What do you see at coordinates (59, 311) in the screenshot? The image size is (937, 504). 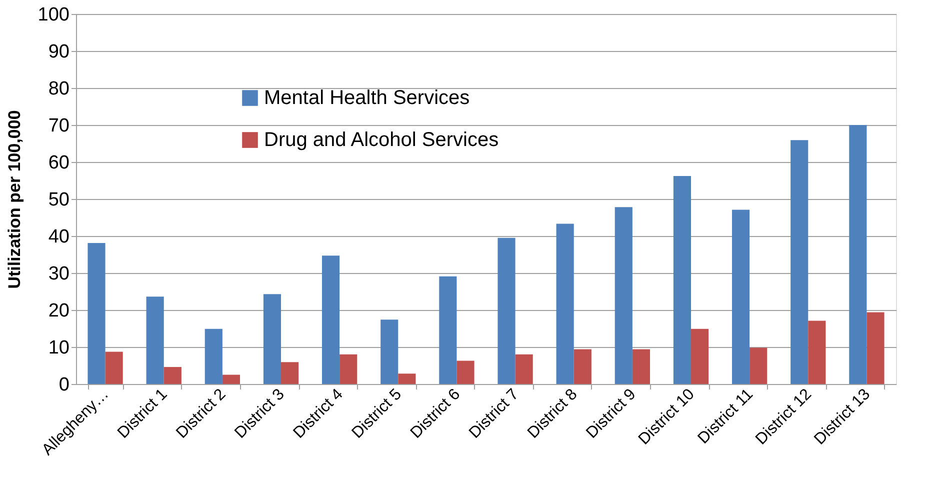 I see `y-tick-label: 20` at bounding box center [59, 311].